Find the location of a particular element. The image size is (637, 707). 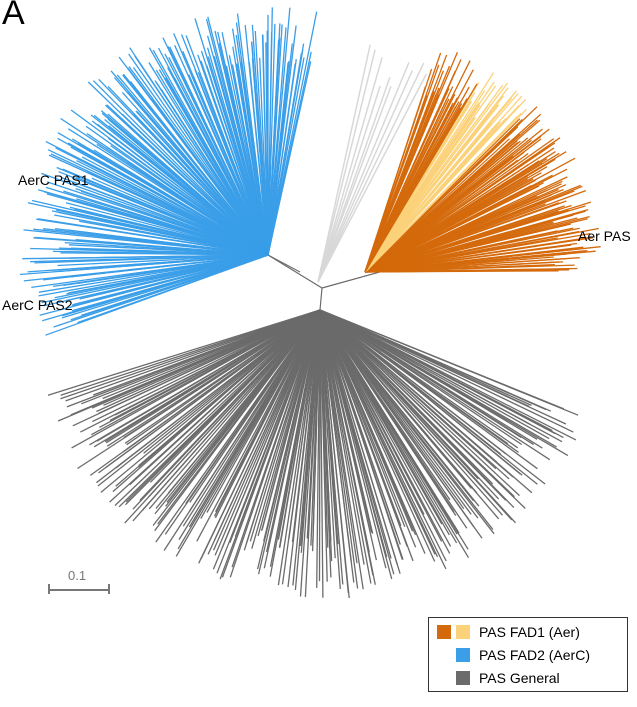

panel-letter: A is located at coordinates (13, 16).